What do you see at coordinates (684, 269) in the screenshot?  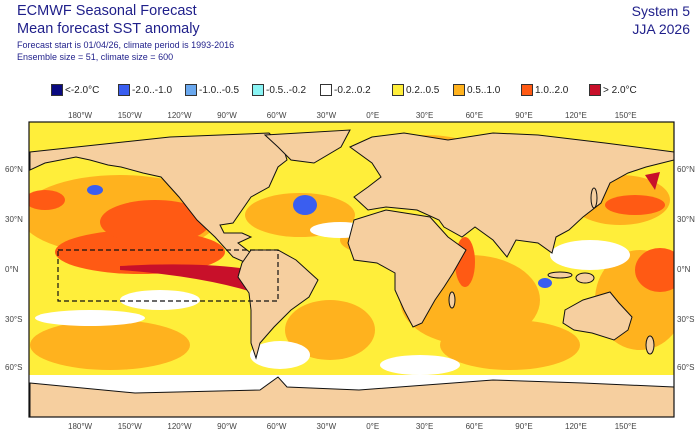 I see `lat-label-right: 0°N` at bounding box center [684, 269].